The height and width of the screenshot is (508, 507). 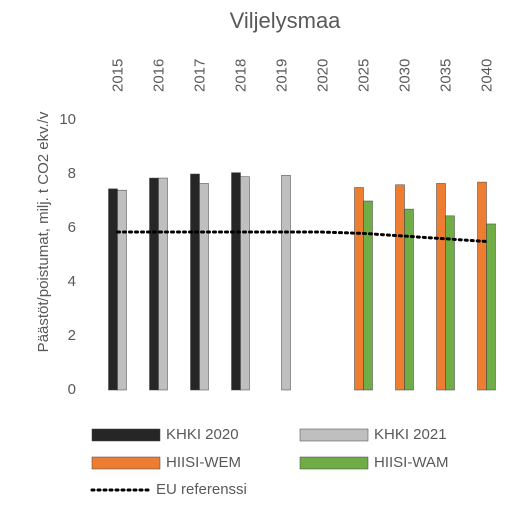 What do you see at coordinates (72, 335) in the screenshot?
I see `y-tick-label: 2` at bounding box center [72, 335].